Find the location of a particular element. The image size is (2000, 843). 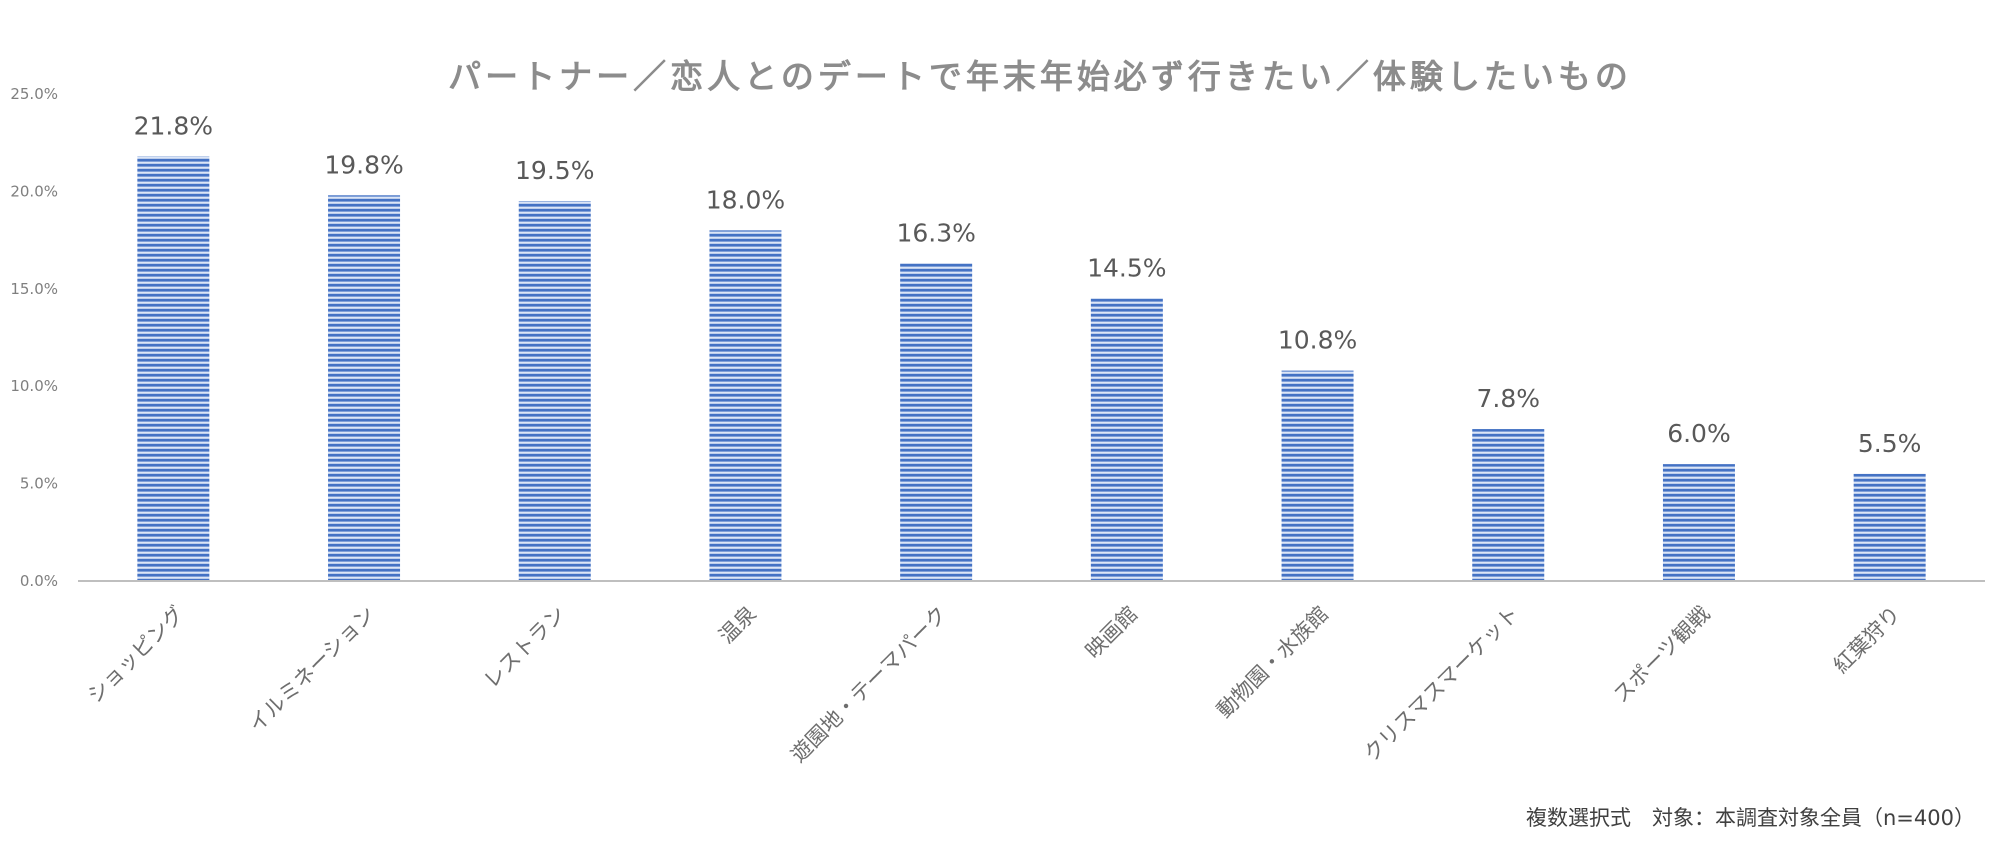

y-tick-label: 5.0% is located at coordinates (39, 484).